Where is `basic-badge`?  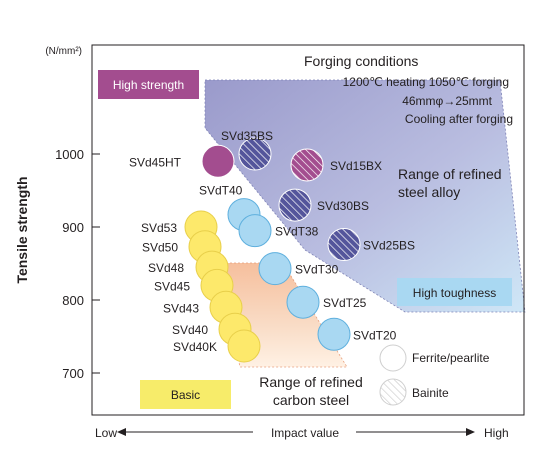
basic-badge is located at coordinates (185, 394).